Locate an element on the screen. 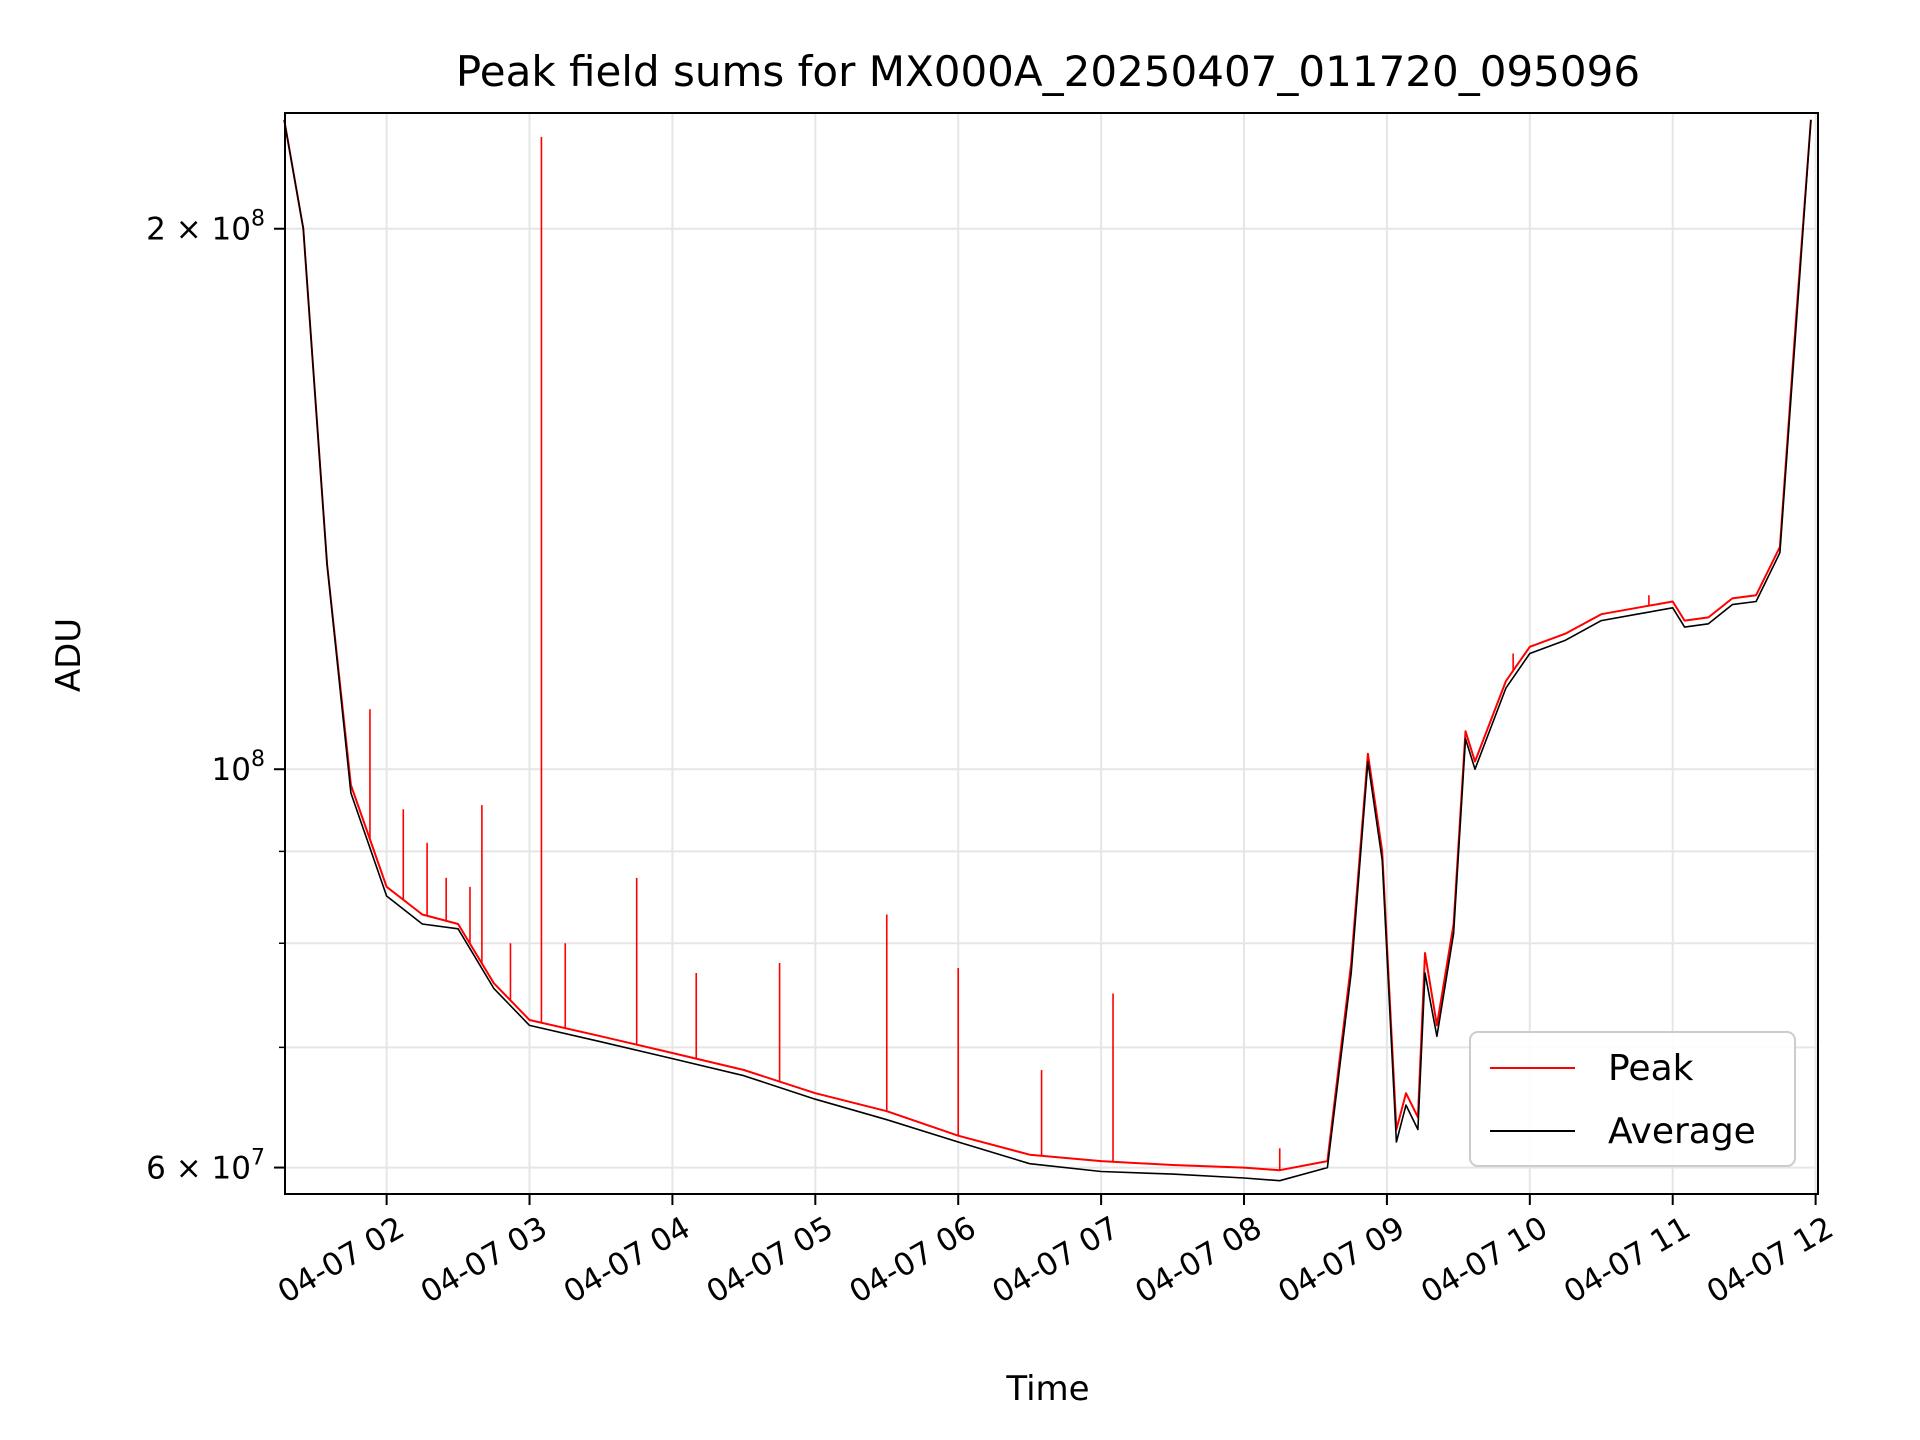 Image resolution: width=1920 pixels, height=1440 pixels. legend-label-average: Average is located at coordinates (1682, 1131).